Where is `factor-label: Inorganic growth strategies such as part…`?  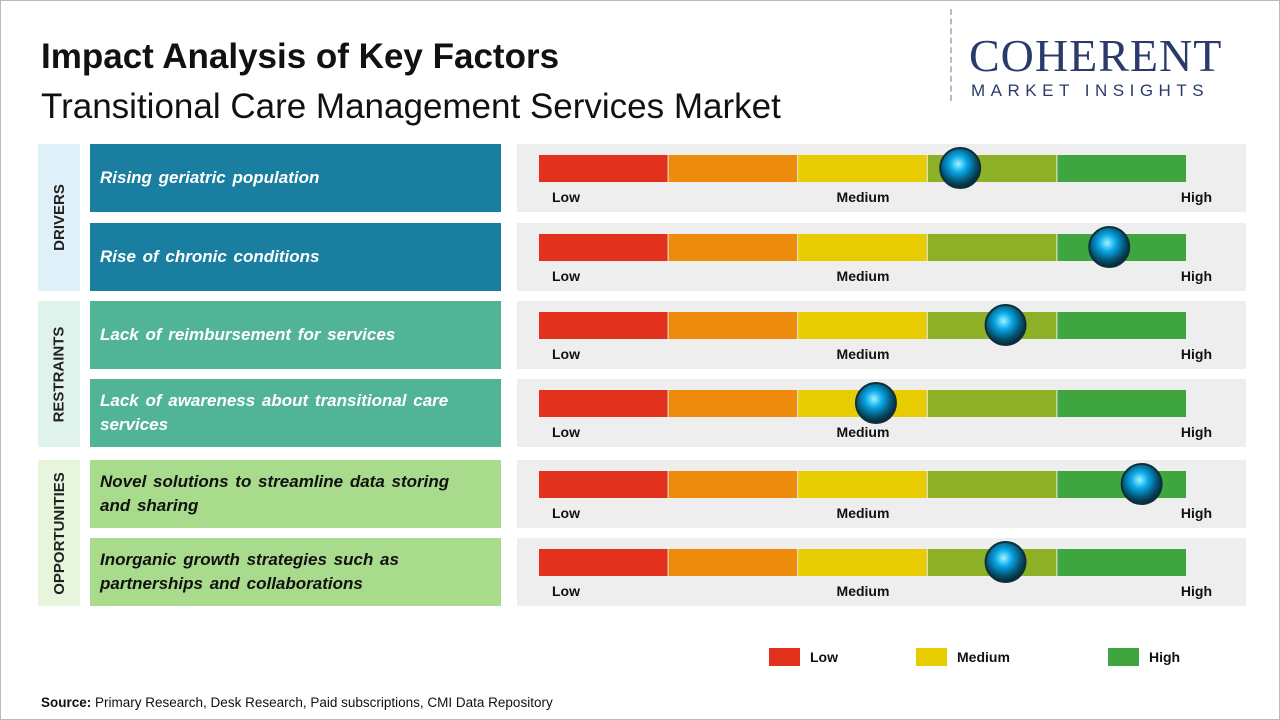 factor-label: Inorganic growth strategies such as part… is located at coordinates (295, 572).